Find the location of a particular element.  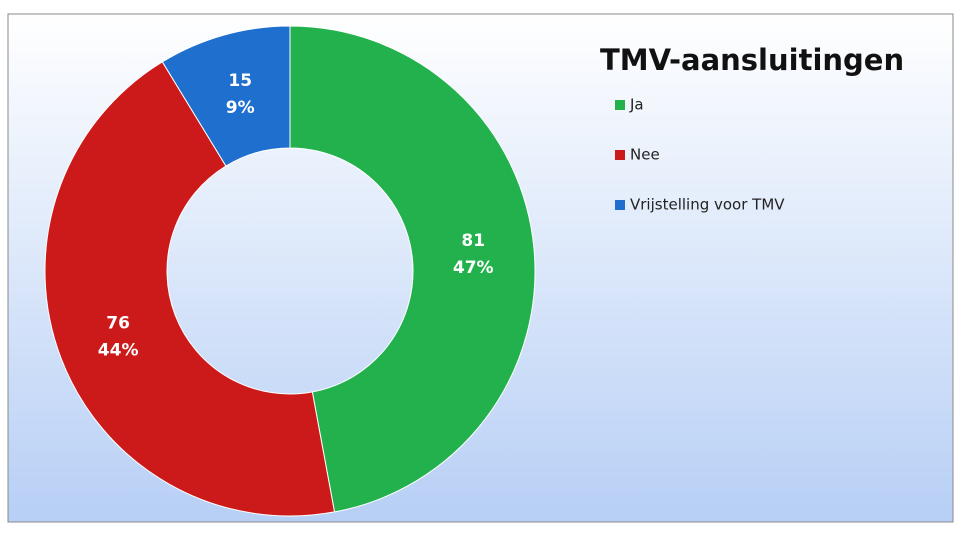

donut-segment is located at coordinates (226, 96).